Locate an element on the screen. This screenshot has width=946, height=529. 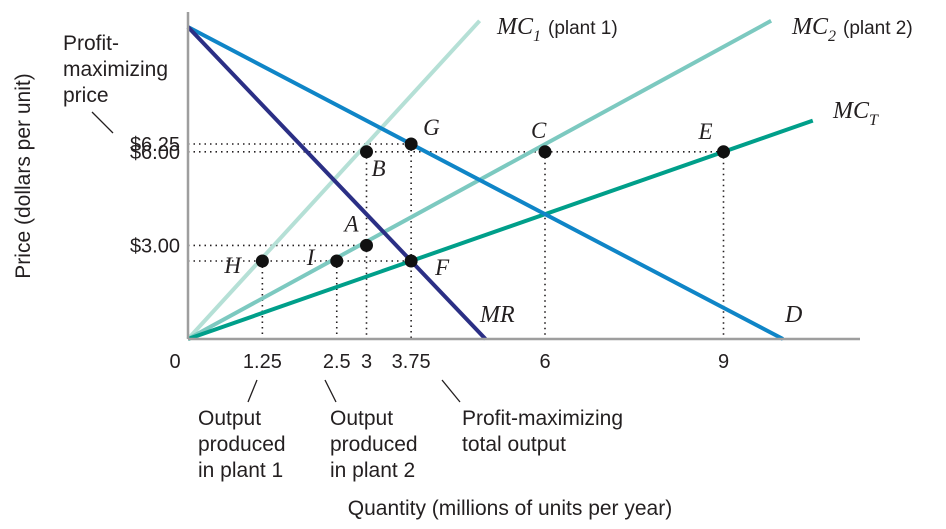
x-tick-label: 3.75 is located at coordinates (411, 362).